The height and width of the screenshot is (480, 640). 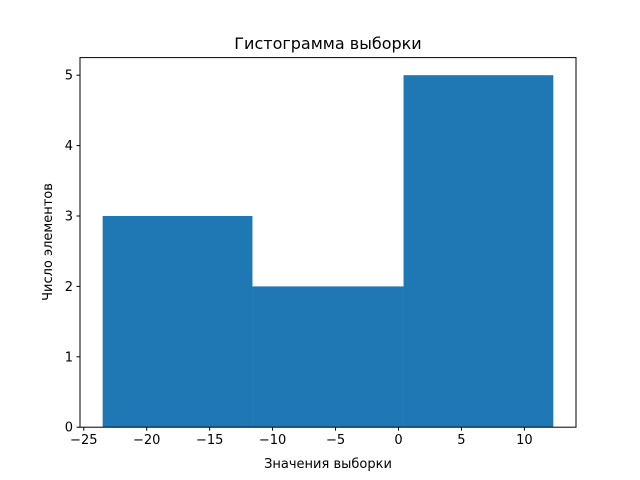 What do you see at coordinates (327, 43) in the screenshot?
I see `chart-title: Гистограмма выборки` at bounding box center [327, 43].